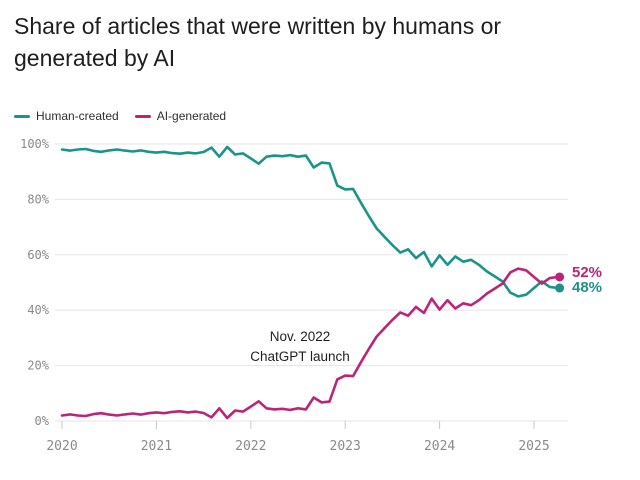 The height and width of the screenshot is (480, 640). What do you see at coordinates (300, 356) in the screenshot?
I see `annotation-line-2: ChatGPT launch` at bounding box center [300, 356].